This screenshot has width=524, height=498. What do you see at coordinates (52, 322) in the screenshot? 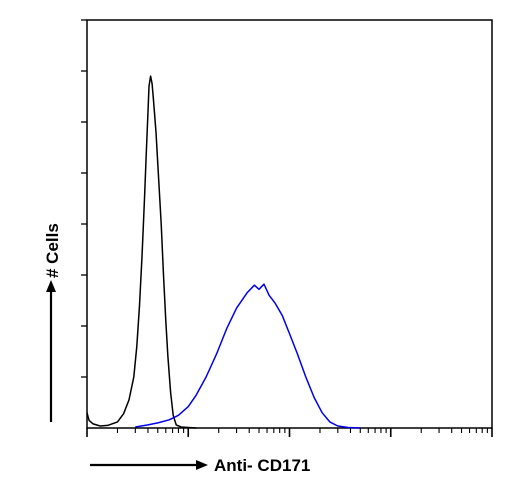
I see `y-axis-label-group: # Cells` at bounding box center [52, 322].